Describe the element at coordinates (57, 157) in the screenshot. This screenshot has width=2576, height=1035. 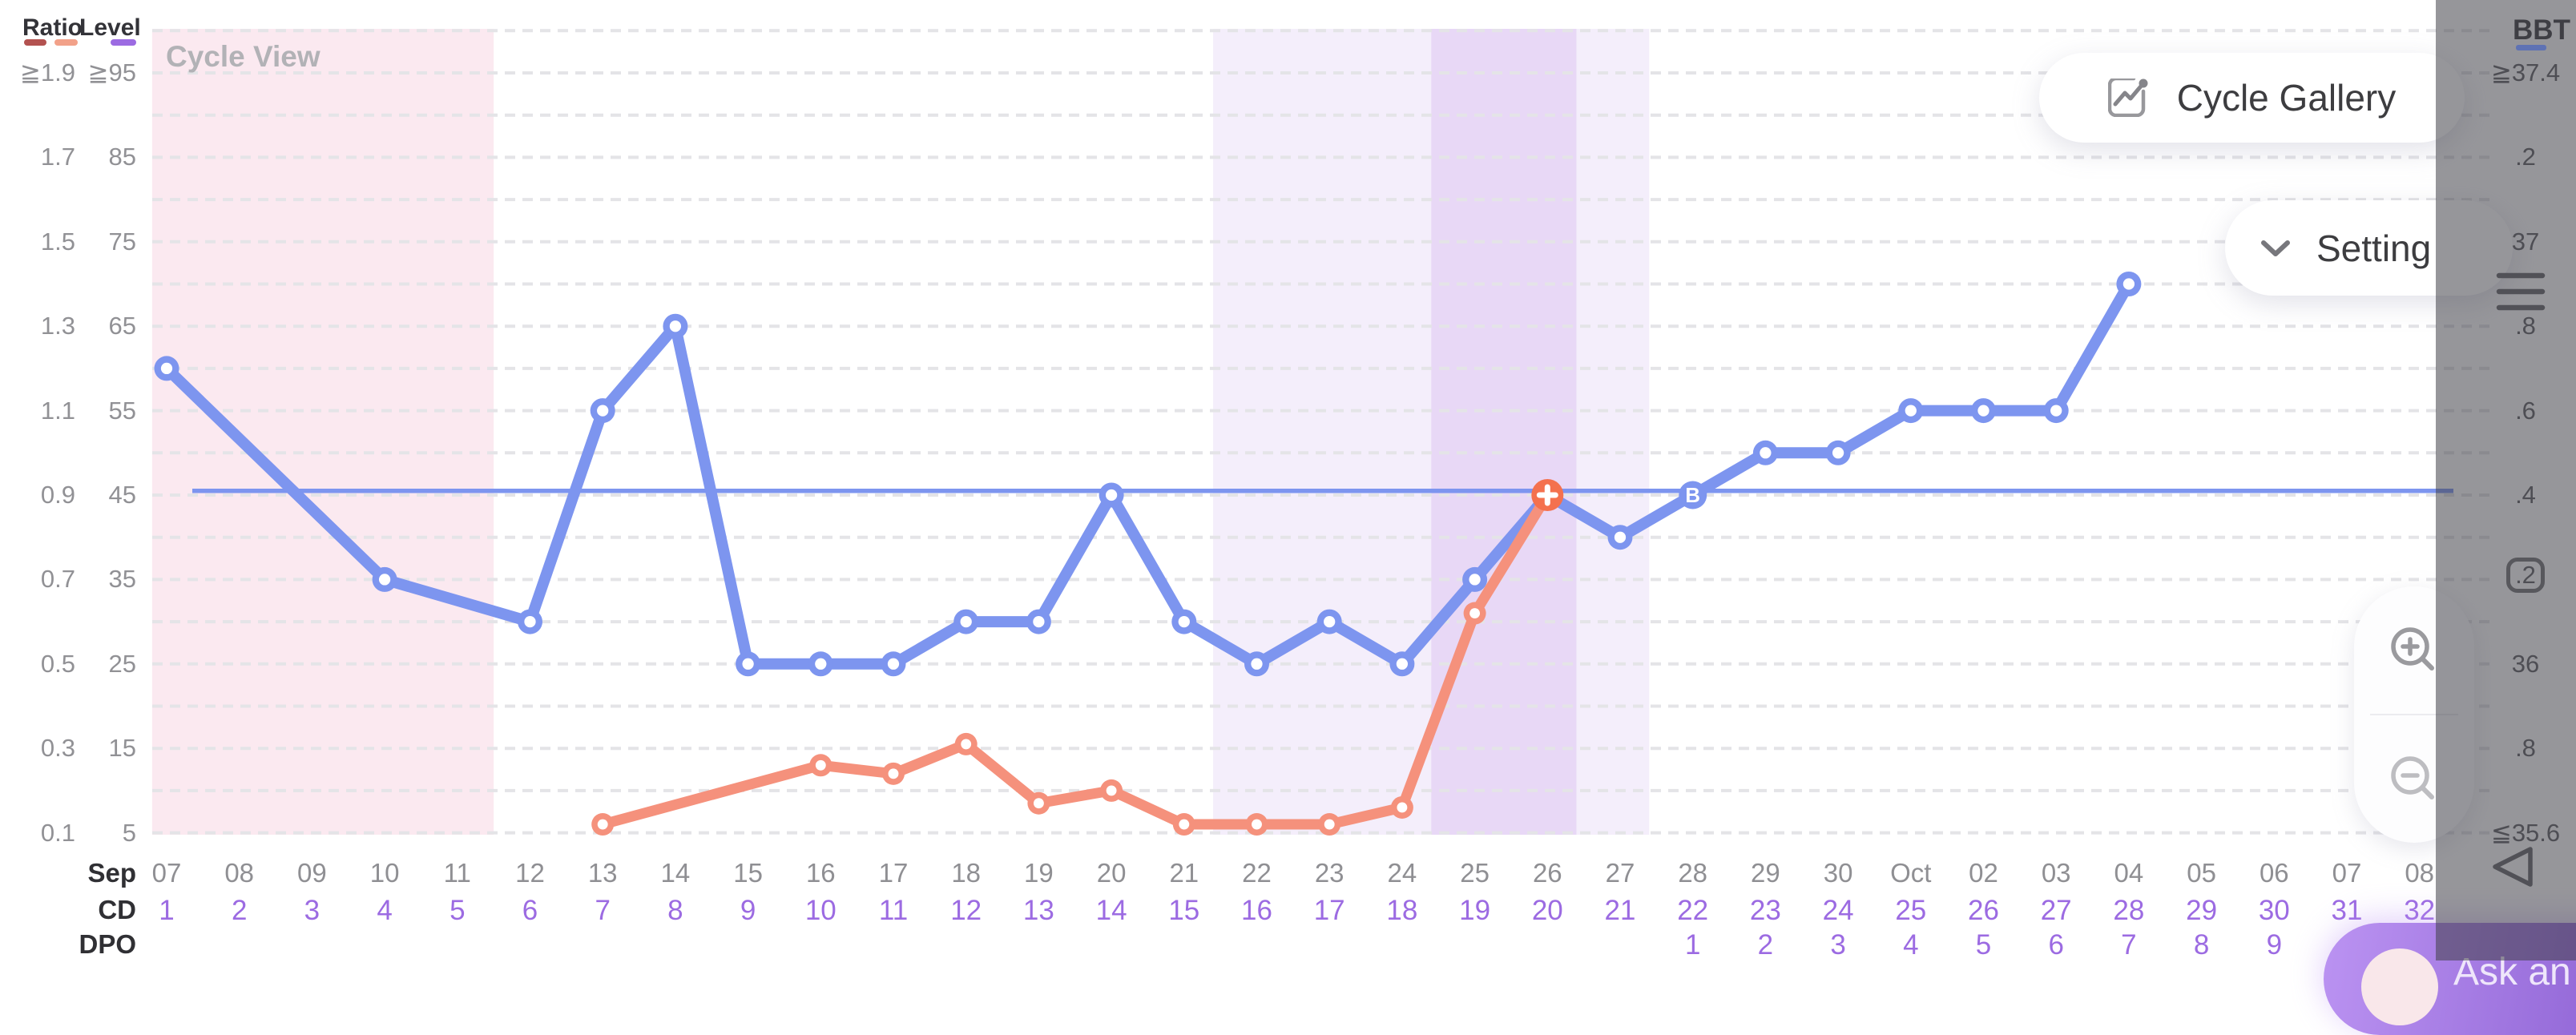
I see `ratio-tick: 1.7` at that location.